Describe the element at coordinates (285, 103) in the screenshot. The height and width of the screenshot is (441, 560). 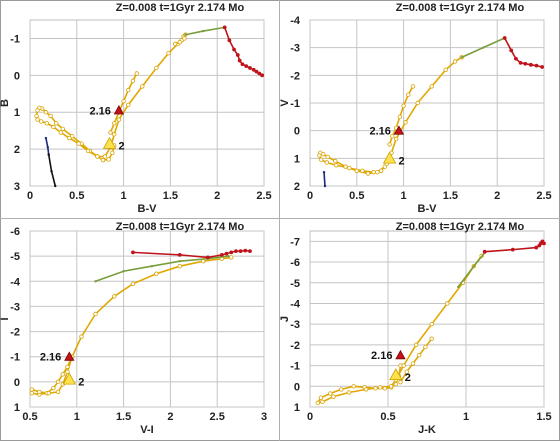
I see `y-axis-label: V` at that location.